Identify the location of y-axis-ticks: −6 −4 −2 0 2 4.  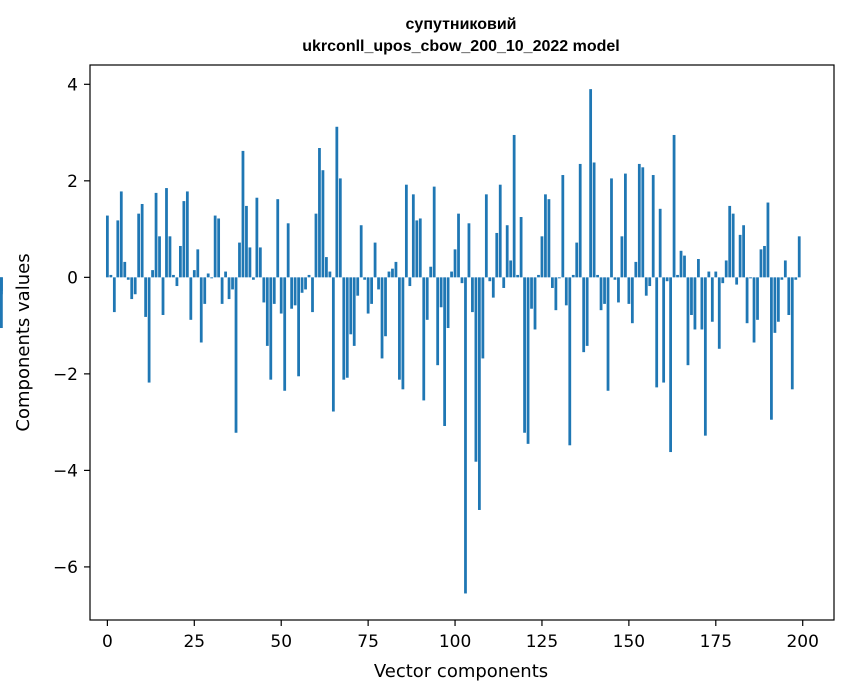
(71, 326).